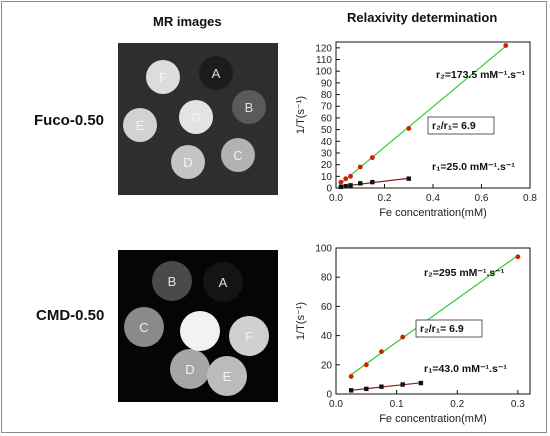 Image resolution: width=550 pixels, height=436 pixels. What do you see at coordinates (323, 48) in the screenshot?
I see `y-tick-label: 120` at bounding box center [323, 48].